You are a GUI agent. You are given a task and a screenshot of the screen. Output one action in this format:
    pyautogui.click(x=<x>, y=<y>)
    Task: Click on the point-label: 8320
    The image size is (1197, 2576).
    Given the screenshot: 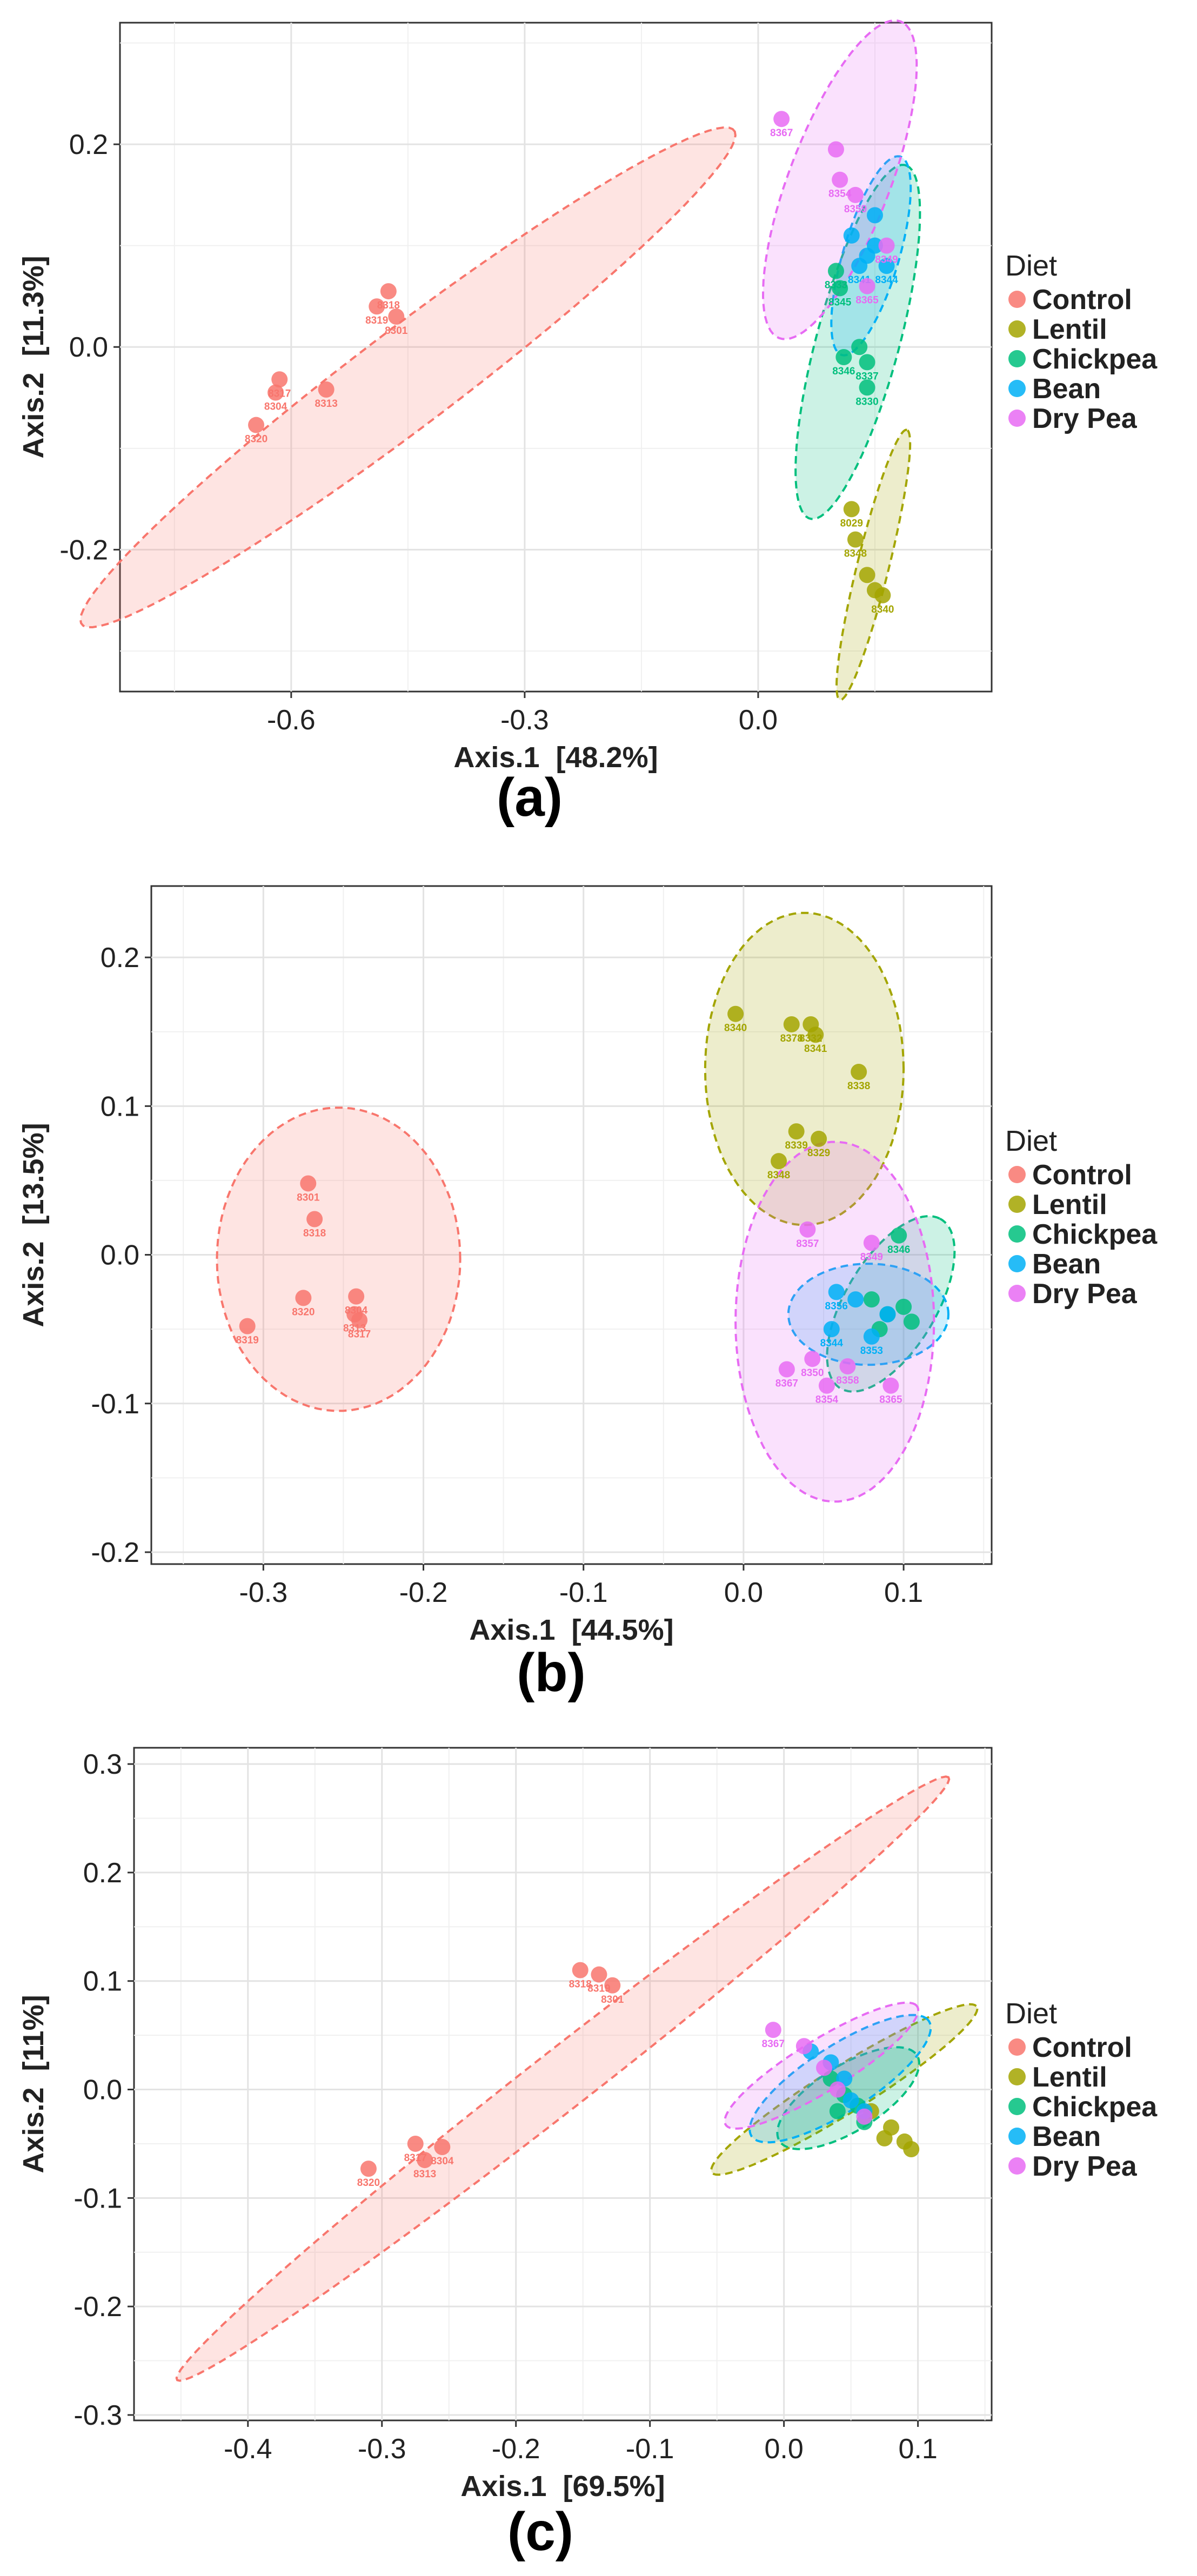 What is the action you would take?
    pyautogui.click(x=369, y=2183)
    